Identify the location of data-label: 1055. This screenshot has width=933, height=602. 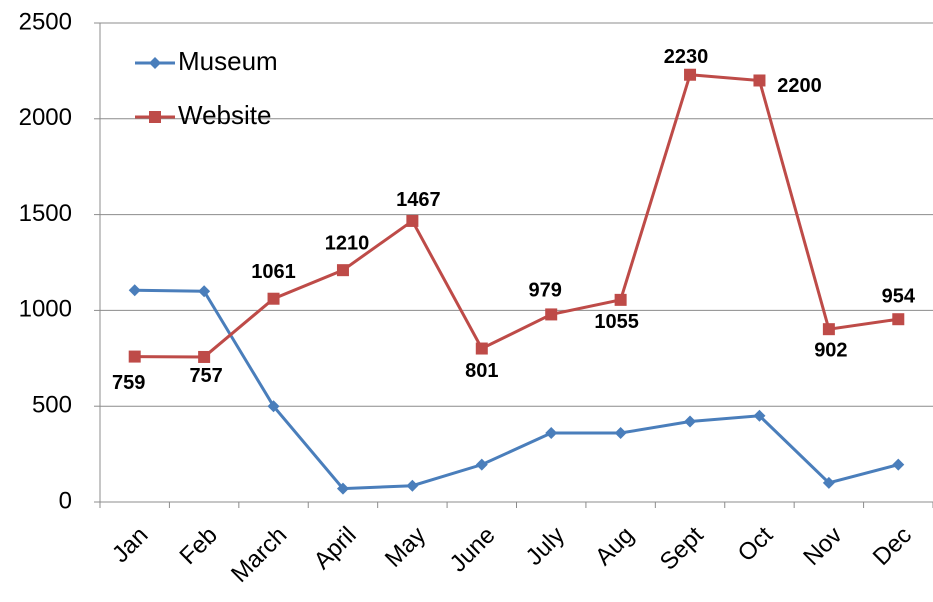
(616, 322).